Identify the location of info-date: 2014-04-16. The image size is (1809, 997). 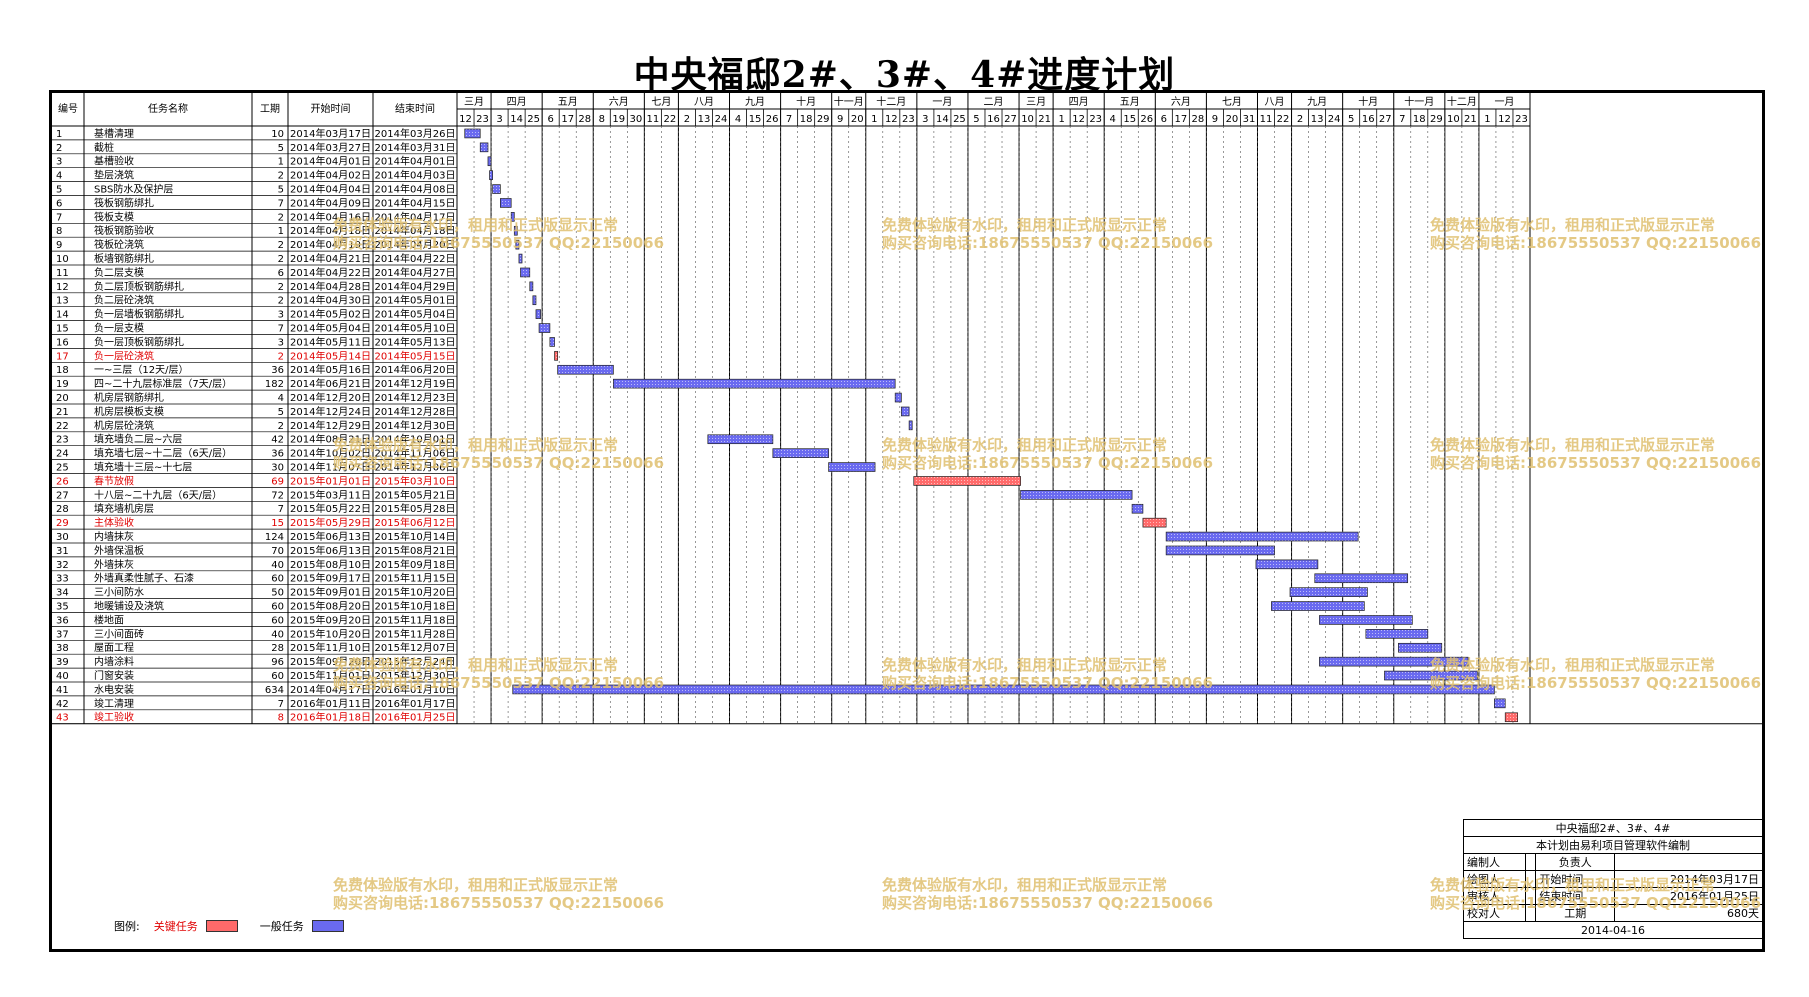
(1613, 930).